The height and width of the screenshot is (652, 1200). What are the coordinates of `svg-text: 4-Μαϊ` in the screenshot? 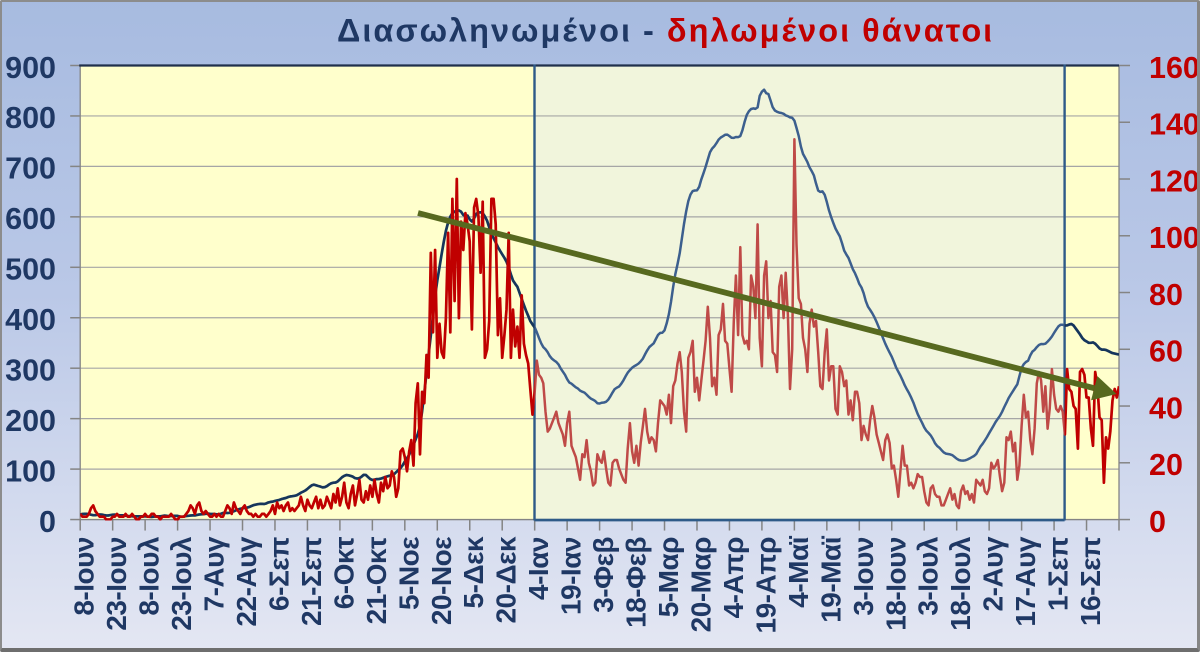 It's located at (798, 571).